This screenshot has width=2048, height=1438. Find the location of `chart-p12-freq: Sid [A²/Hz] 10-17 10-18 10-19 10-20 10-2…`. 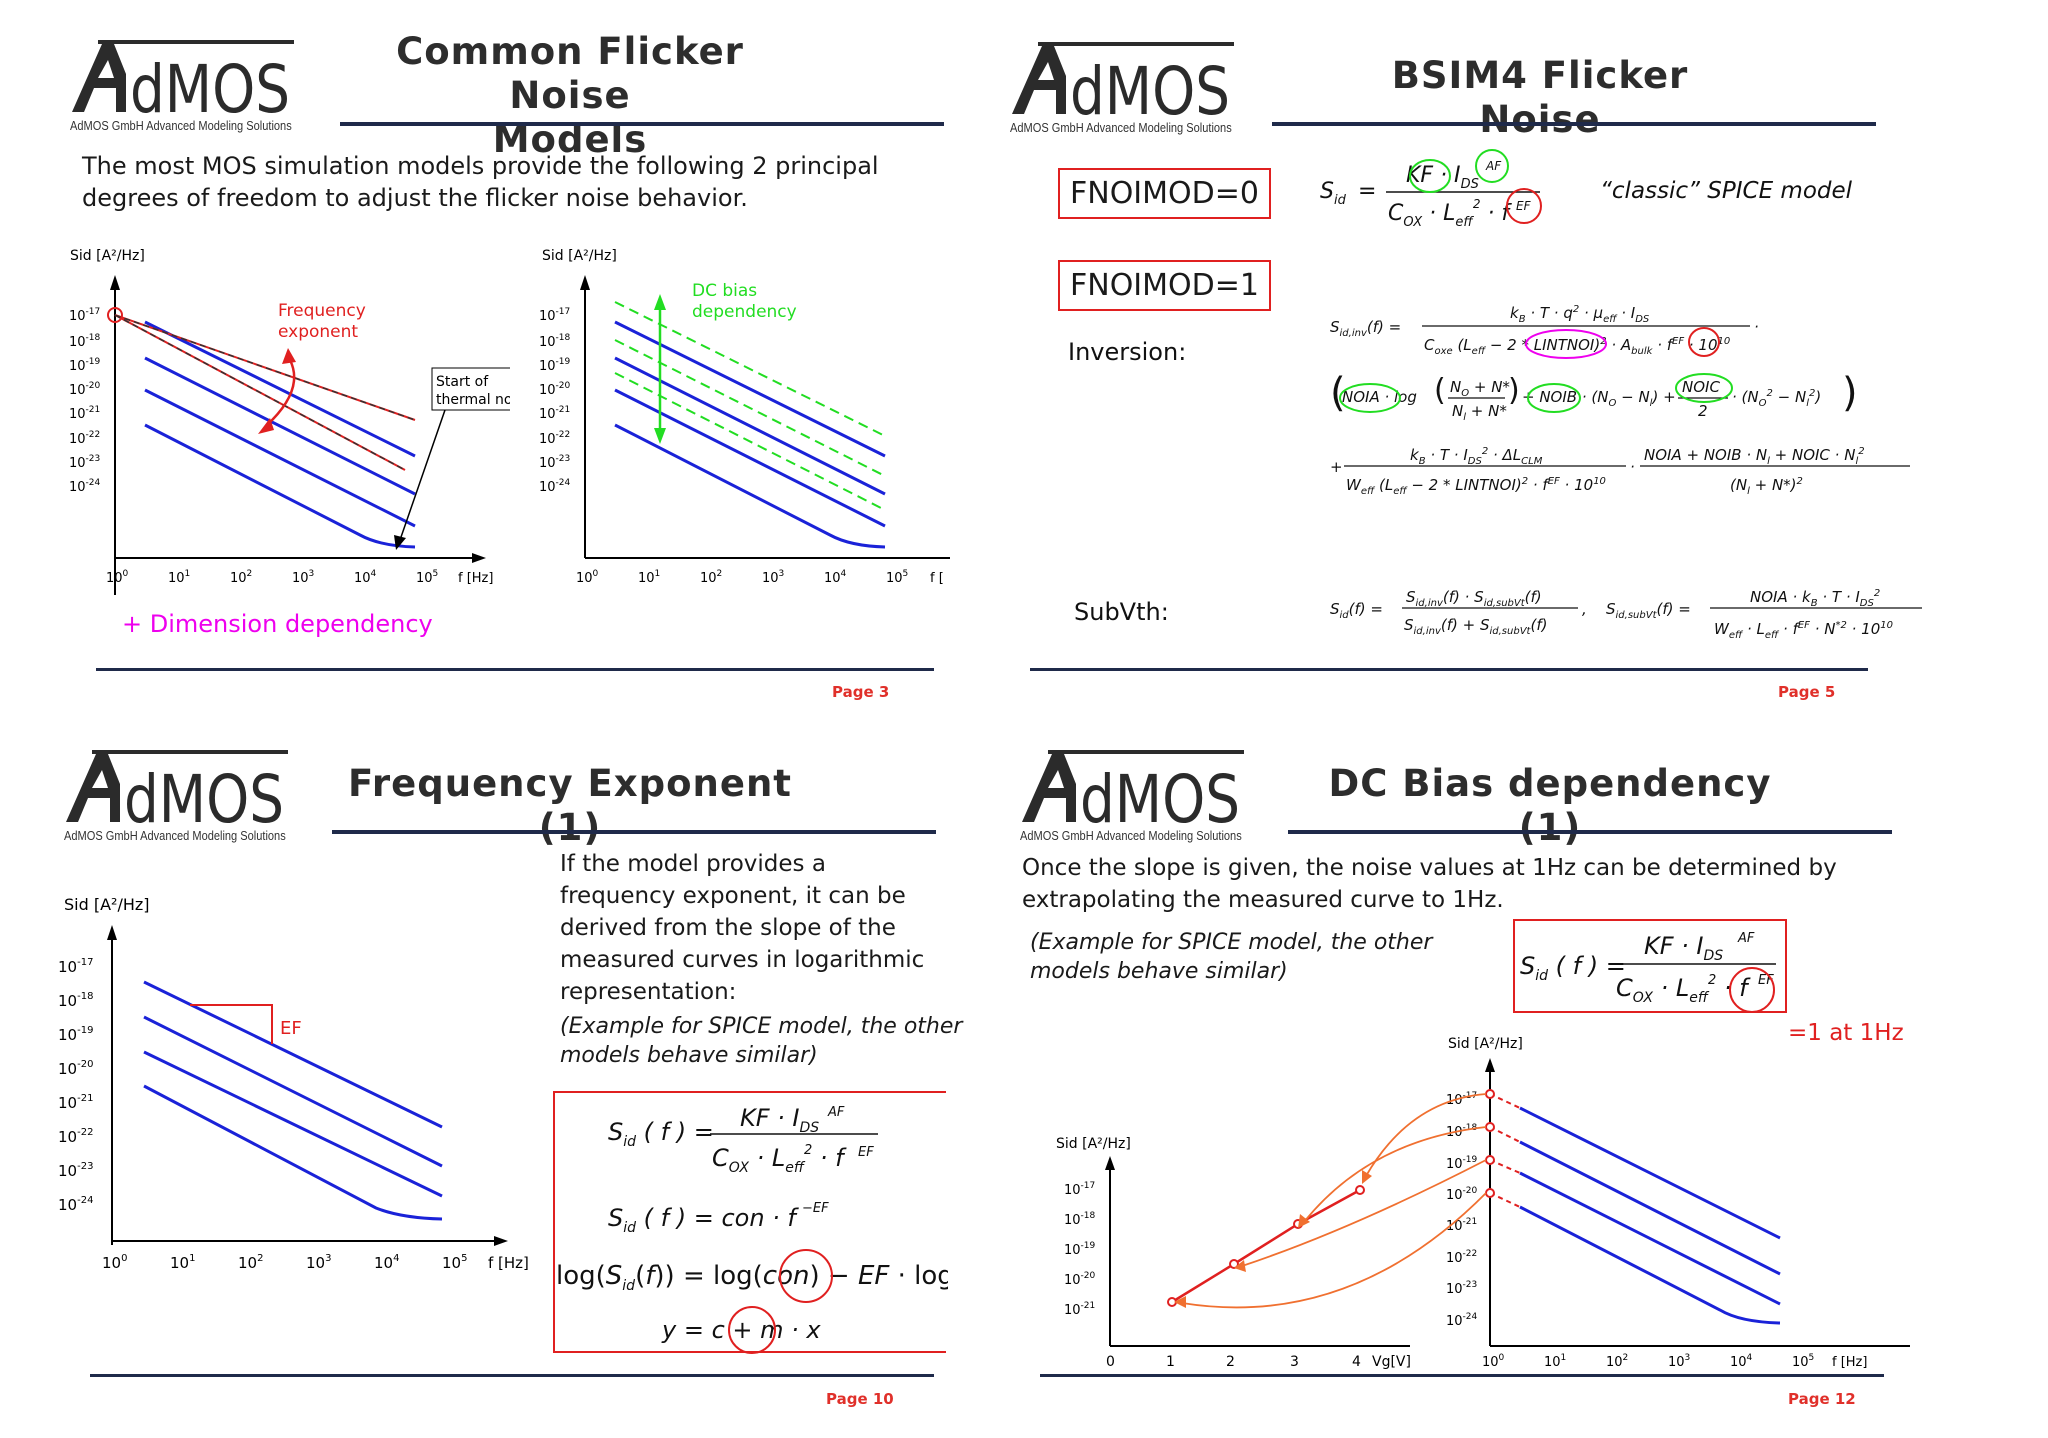

chart-p12-freq: Sid [A²/Hz] 10-17 10-18 10-19 10-20 10-2… is located at coordinates (1678, 1203).